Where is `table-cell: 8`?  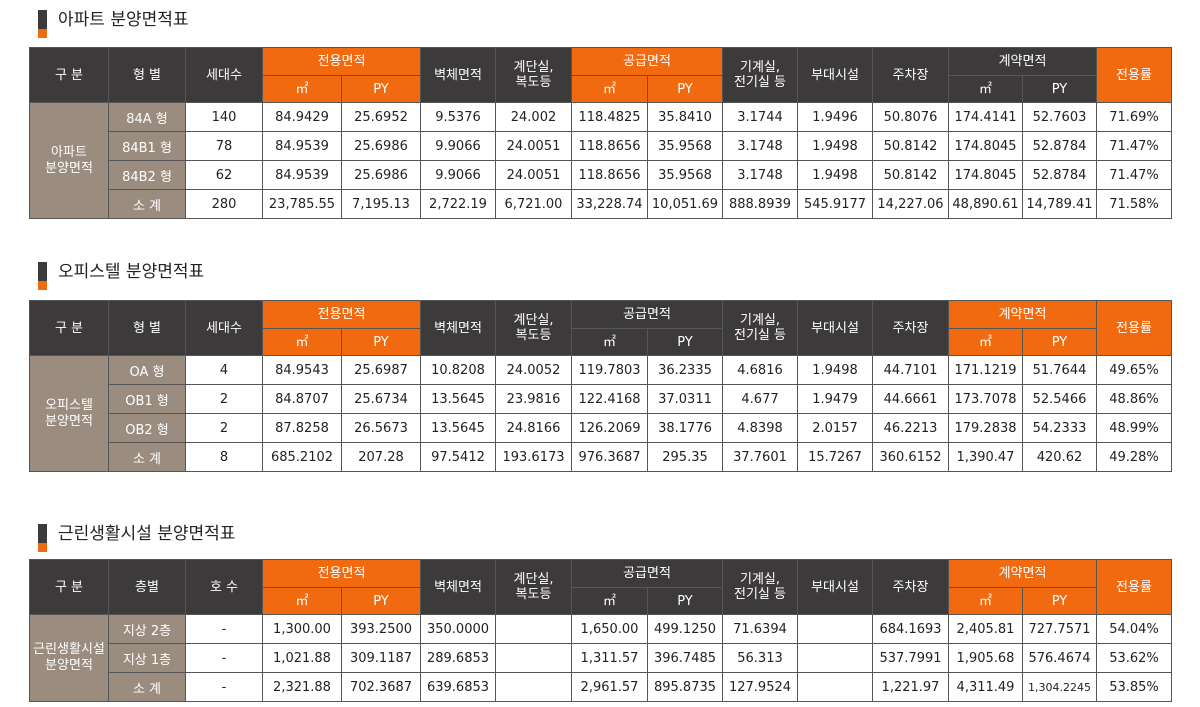 table-cell: 8 is located at coordinates (224, 457).